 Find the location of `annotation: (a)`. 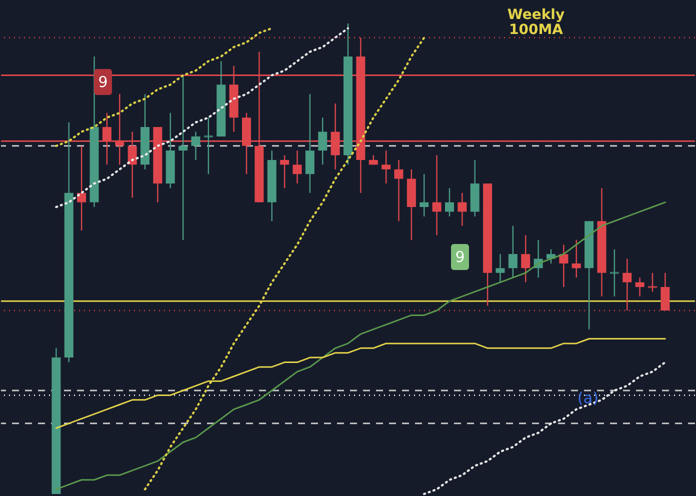

annotation: (a) is located at coordinates (588, 398).